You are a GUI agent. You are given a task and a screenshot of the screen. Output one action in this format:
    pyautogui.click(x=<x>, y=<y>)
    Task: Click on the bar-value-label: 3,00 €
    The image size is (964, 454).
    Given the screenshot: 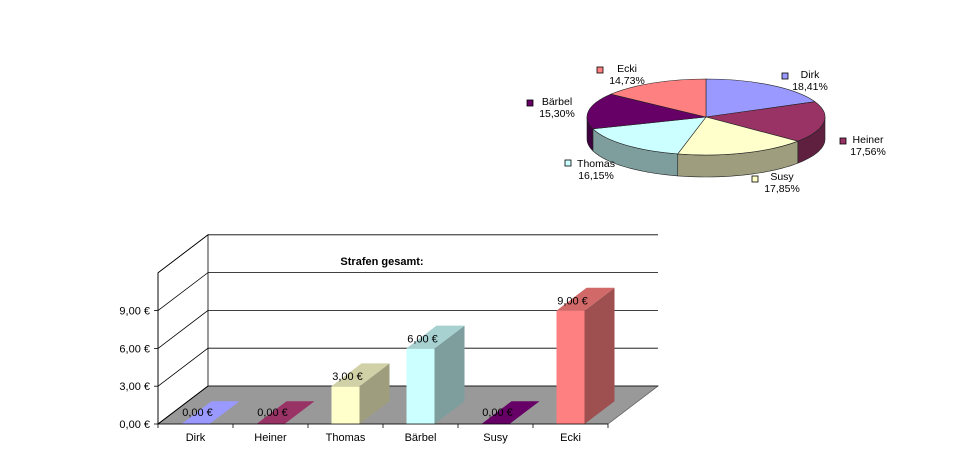 What is the action you would take?
    pyautogui.click(x=347, y=377)
    